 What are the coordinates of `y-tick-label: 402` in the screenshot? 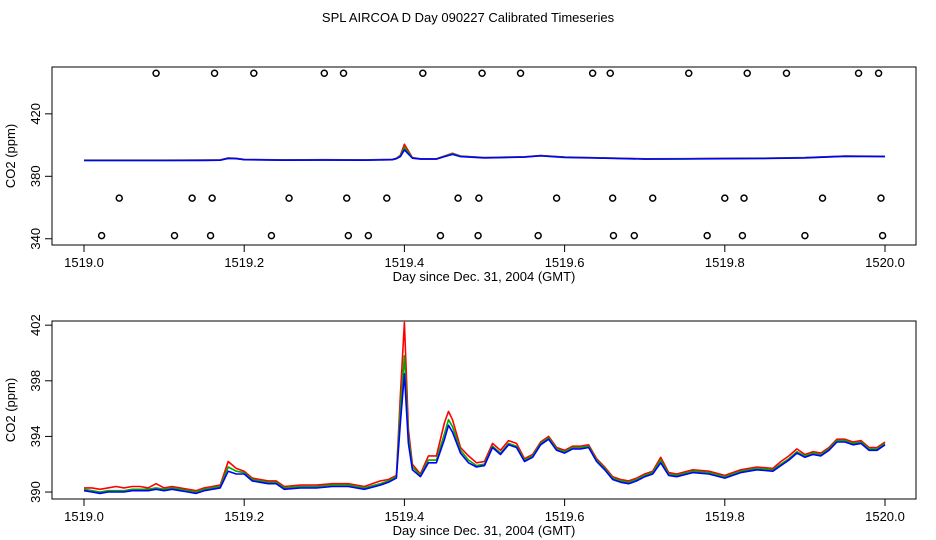 It's located at (35, 325).